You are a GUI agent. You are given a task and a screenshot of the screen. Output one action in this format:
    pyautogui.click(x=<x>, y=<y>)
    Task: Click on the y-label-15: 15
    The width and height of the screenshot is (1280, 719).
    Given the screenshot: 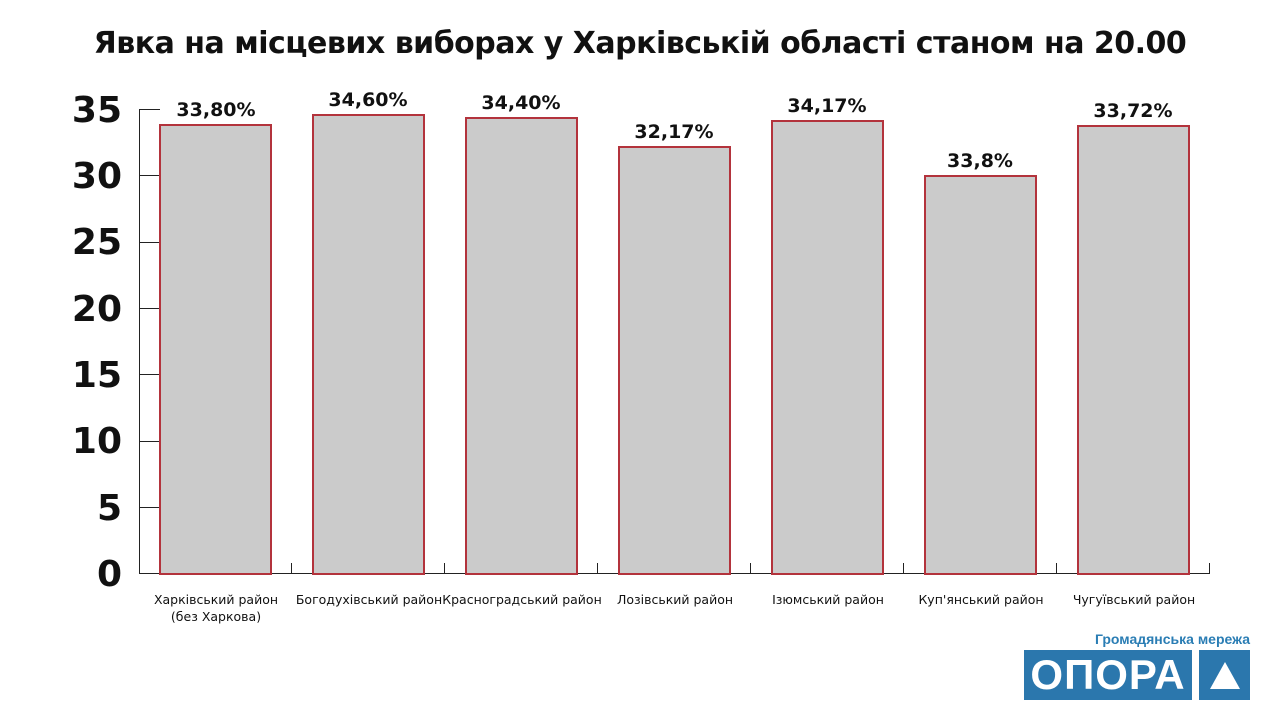 What is the action you would take?
    pyautogui.click(x=96, y=375)
    